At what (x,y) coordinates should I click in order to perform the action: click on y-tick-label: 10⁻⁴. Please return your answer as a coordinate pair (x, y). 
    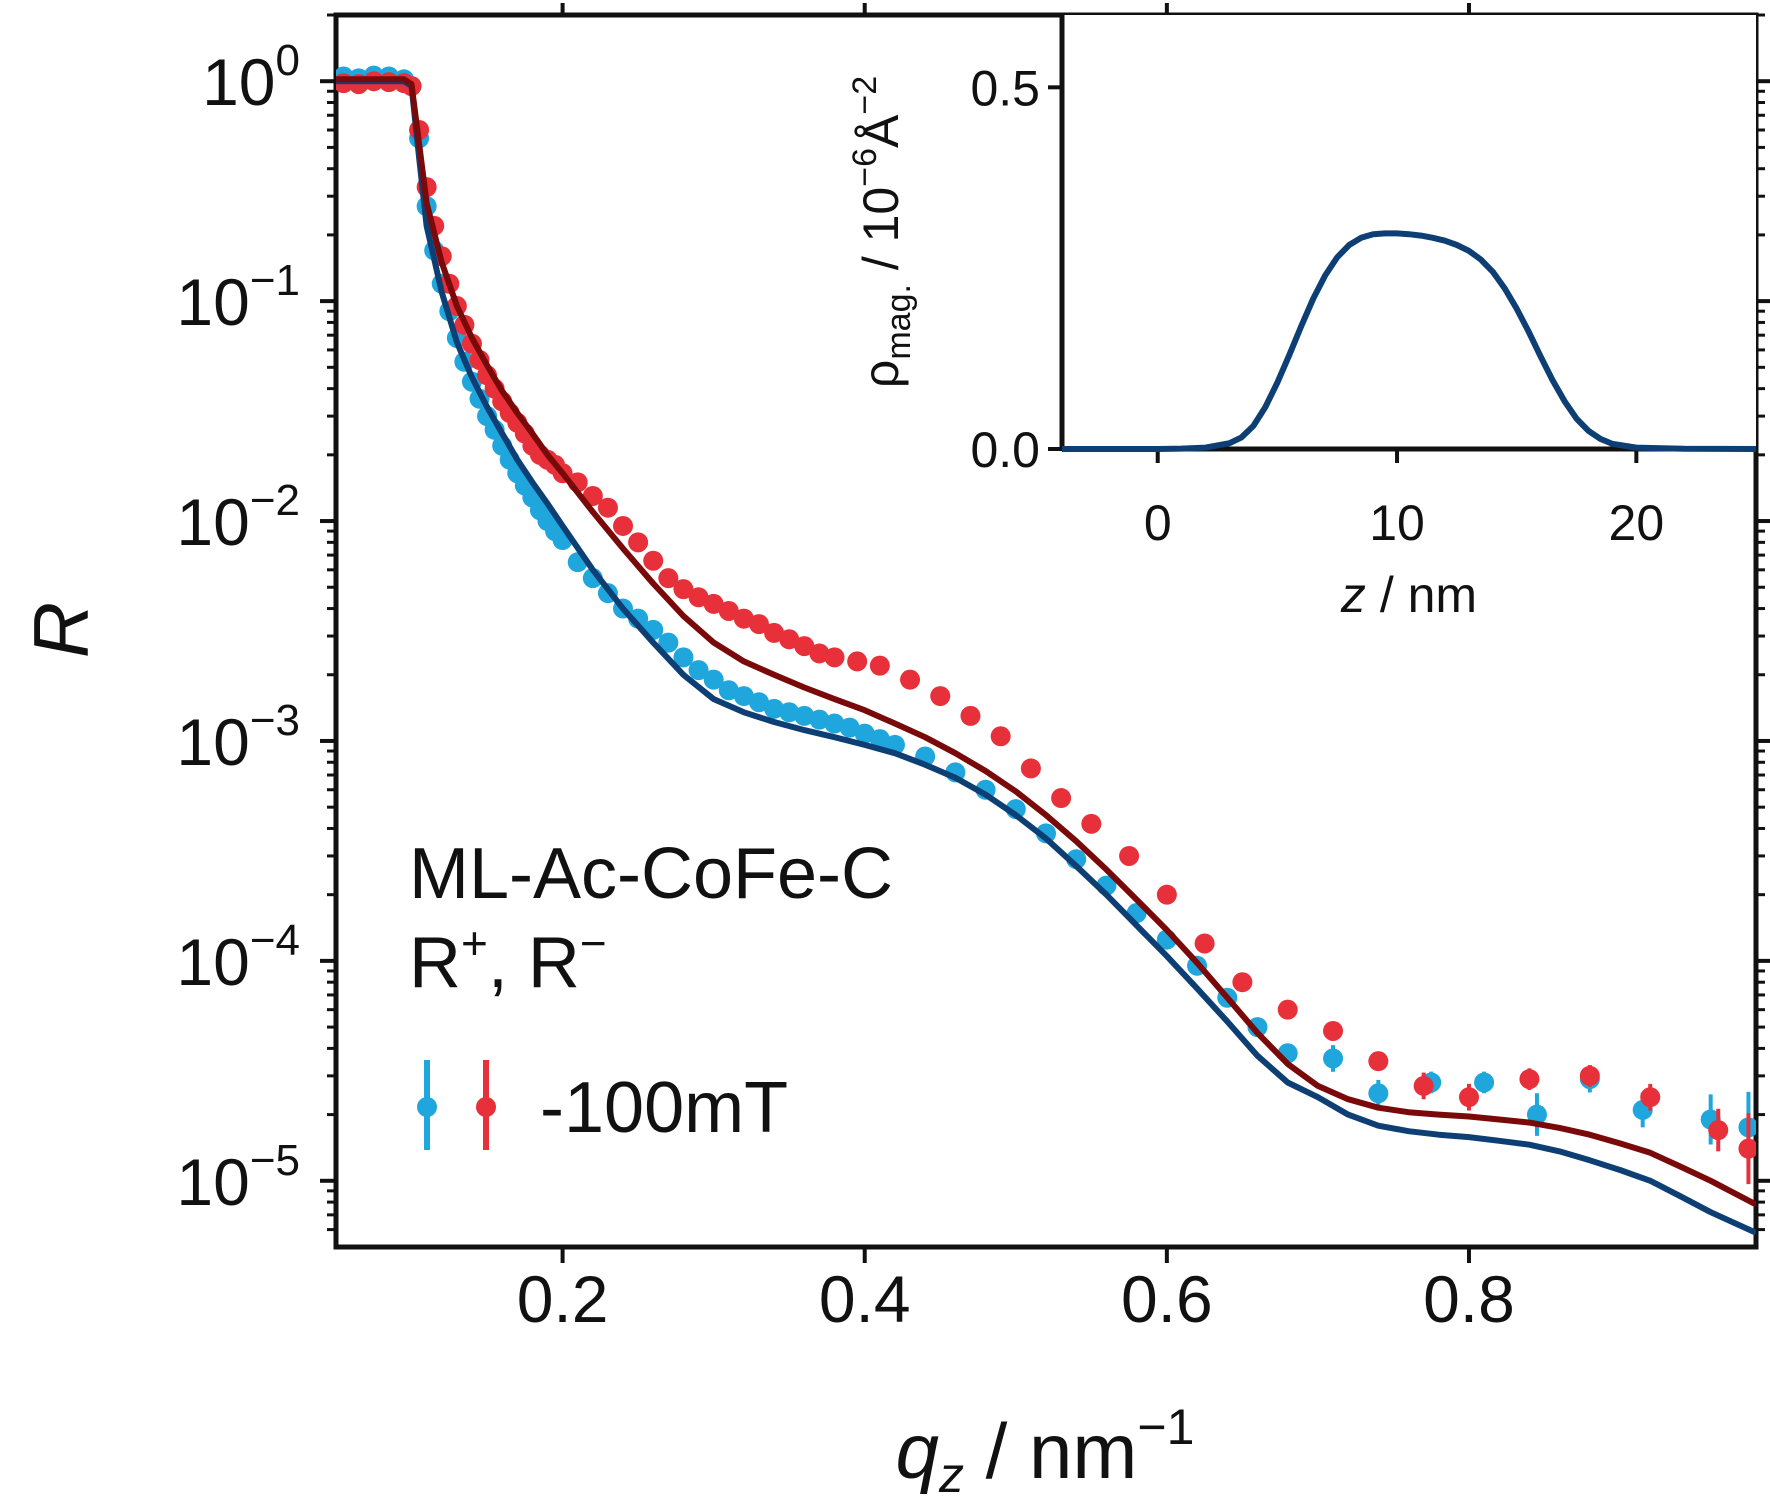
    Looking at the image, I should click on (238, 957).